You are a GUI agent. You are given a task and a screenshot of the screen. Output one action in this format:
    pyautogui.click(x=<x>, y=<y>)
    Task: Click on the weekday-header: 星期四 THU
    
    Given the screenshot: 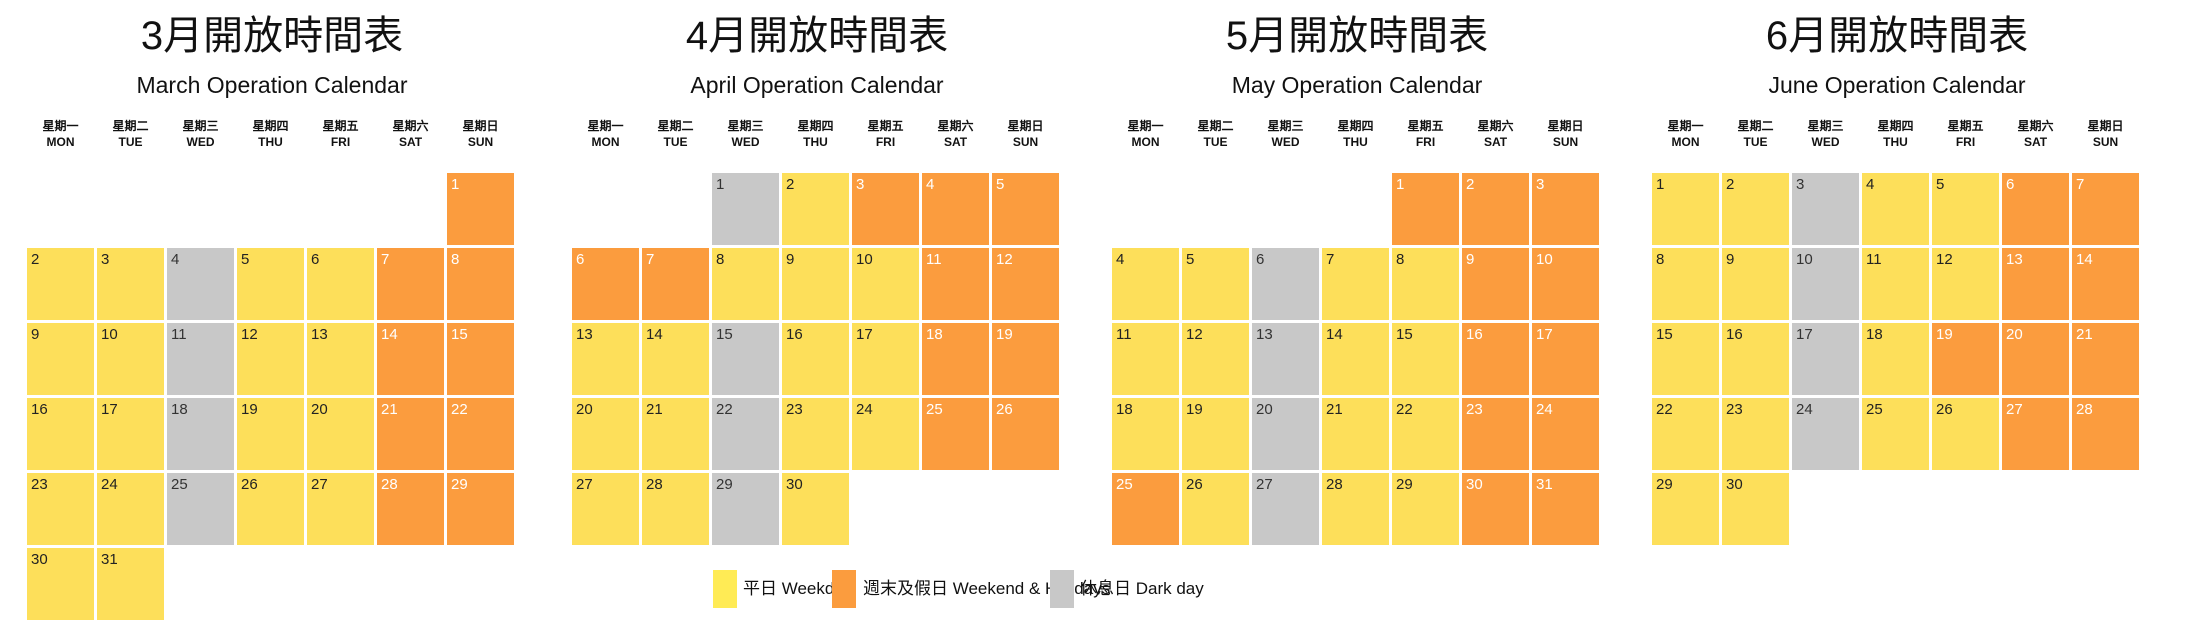 What is the action you would take?
    pyautogui.click(x=815, y=134)
    